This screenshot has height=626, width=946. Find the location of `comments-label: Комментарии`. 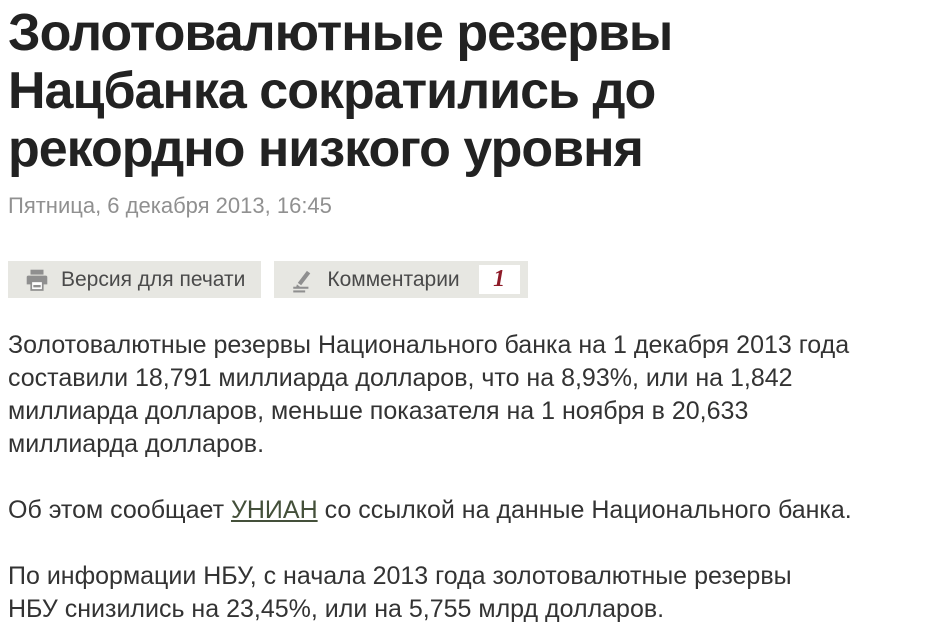

comments-label: Комментарии is located at coordinates (393, 279).